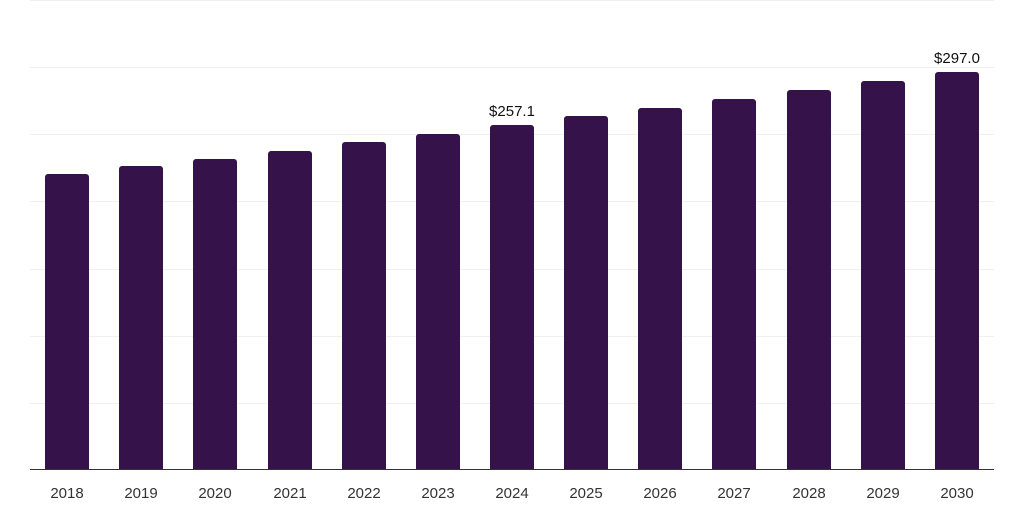  I want to click on x-tick-label: 2023, so click(438, 493).